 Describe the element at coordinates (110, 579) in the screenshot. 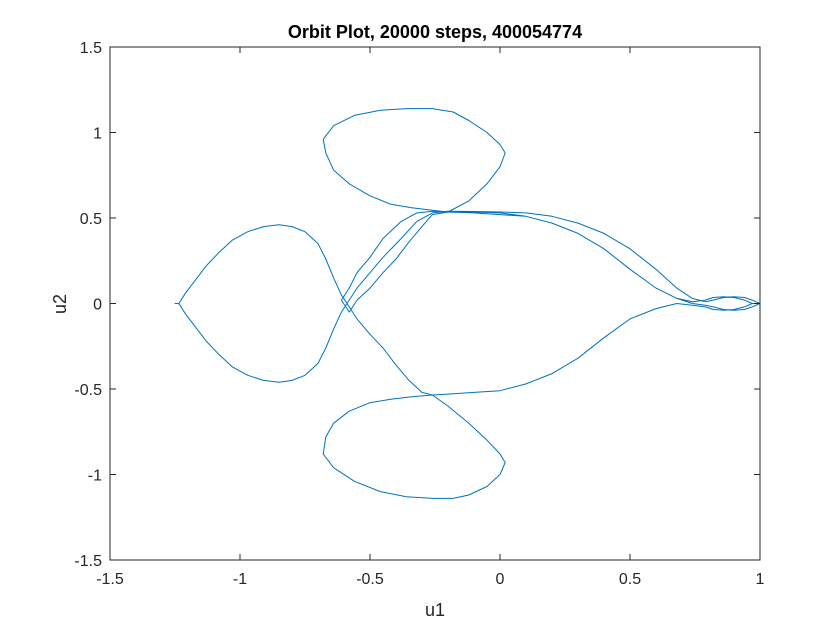

I see `x-tick-label: -1.5` at that location.